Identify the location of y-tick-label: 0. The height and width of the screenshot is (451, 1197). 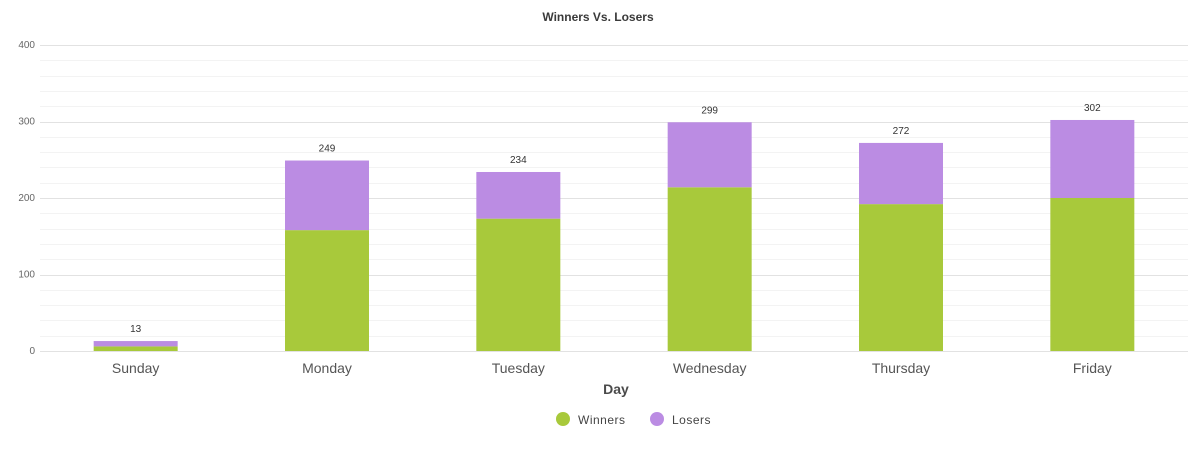
(32, 351).